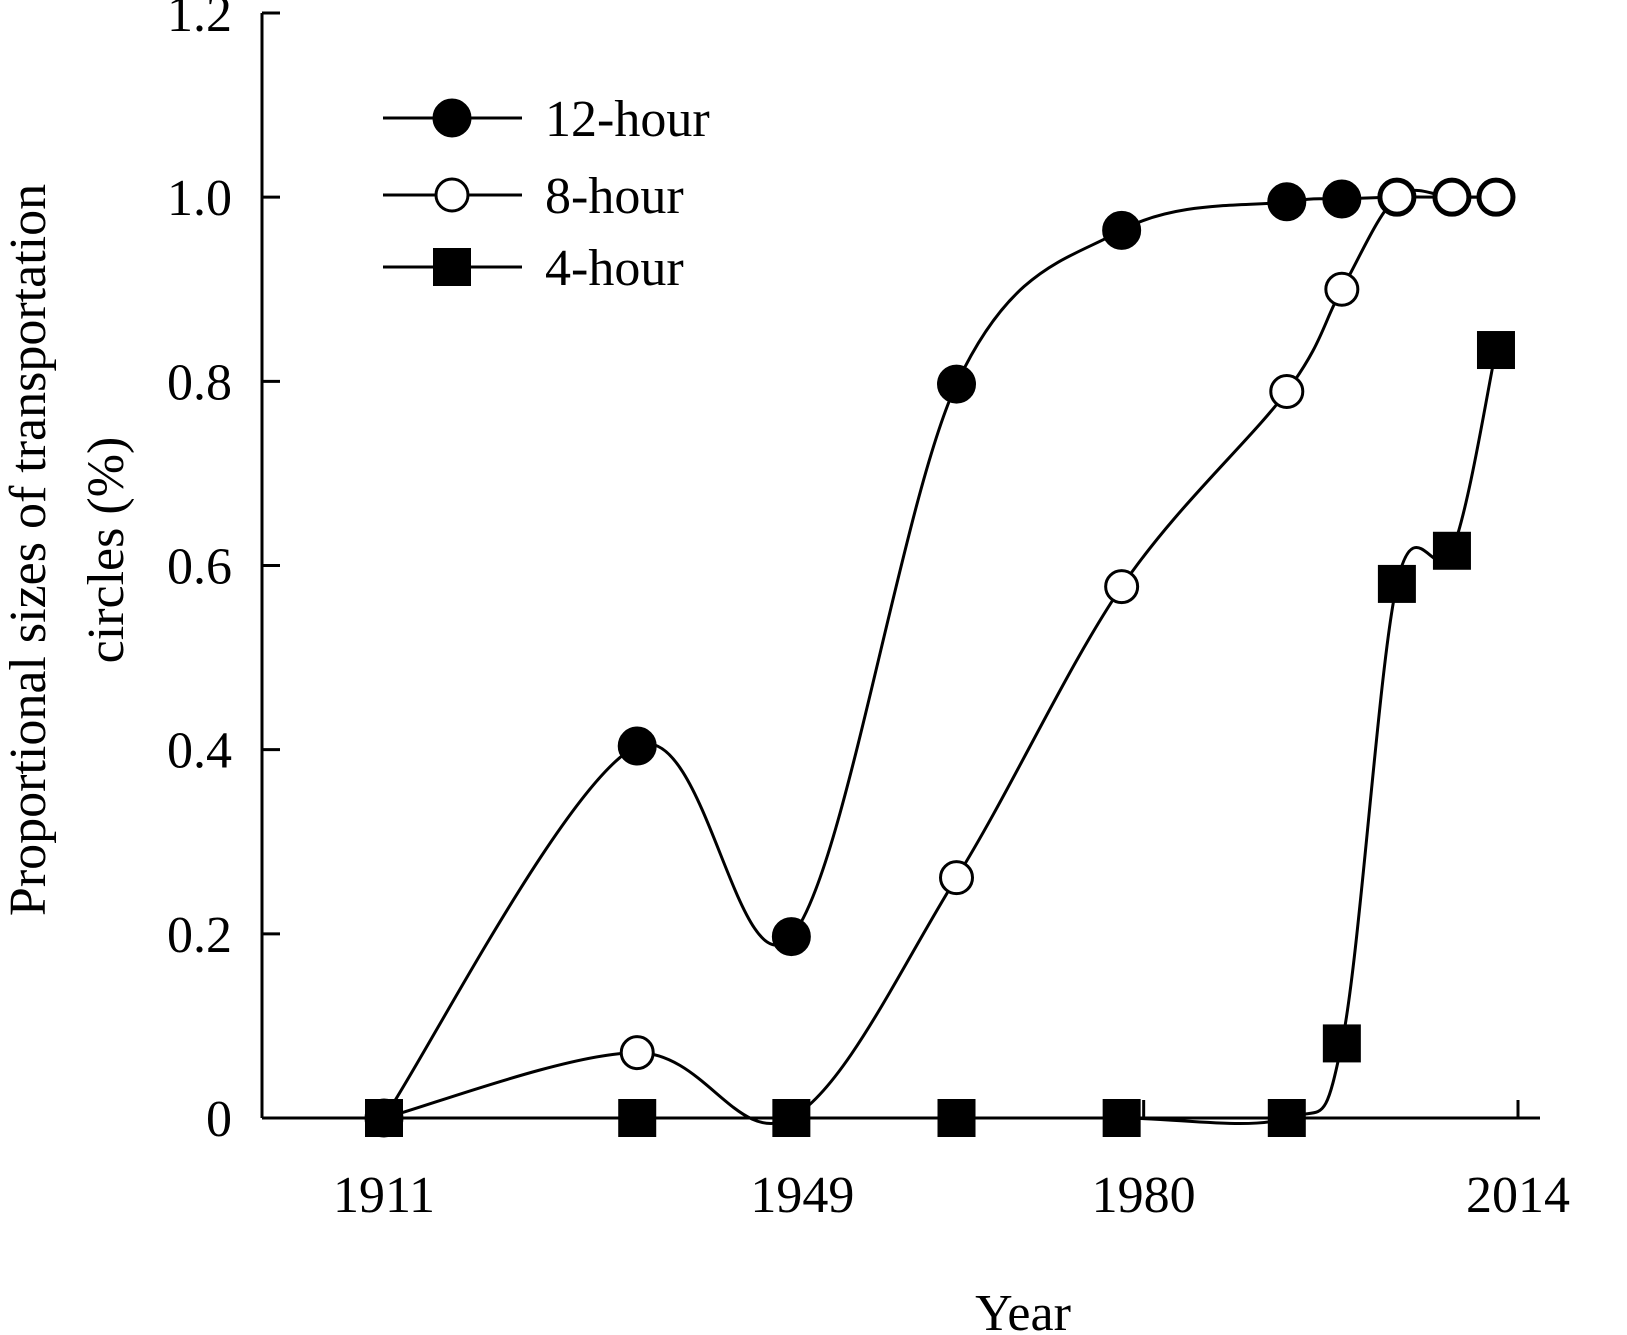 This screenshot has width=1627, height=1335. Describe the element at coordinates (533, 196) in the screenshot. I see `legend-item-8-hour: 8-hour` at that location.